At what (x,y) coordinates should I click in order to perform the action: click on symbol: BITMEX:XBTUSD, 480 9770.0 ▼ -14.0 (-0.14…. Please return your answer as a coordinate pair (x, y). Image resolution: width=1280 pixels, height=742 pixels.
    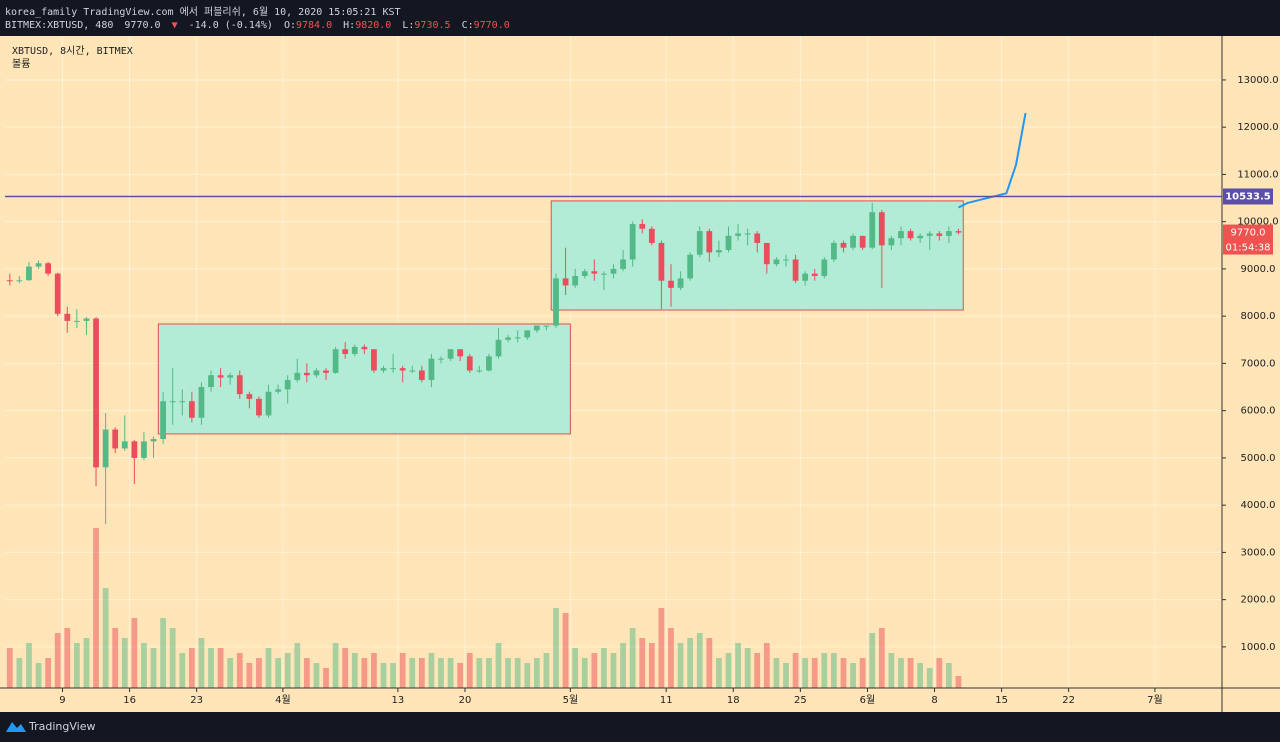
    Looking at the image, I should click on (257, 25).